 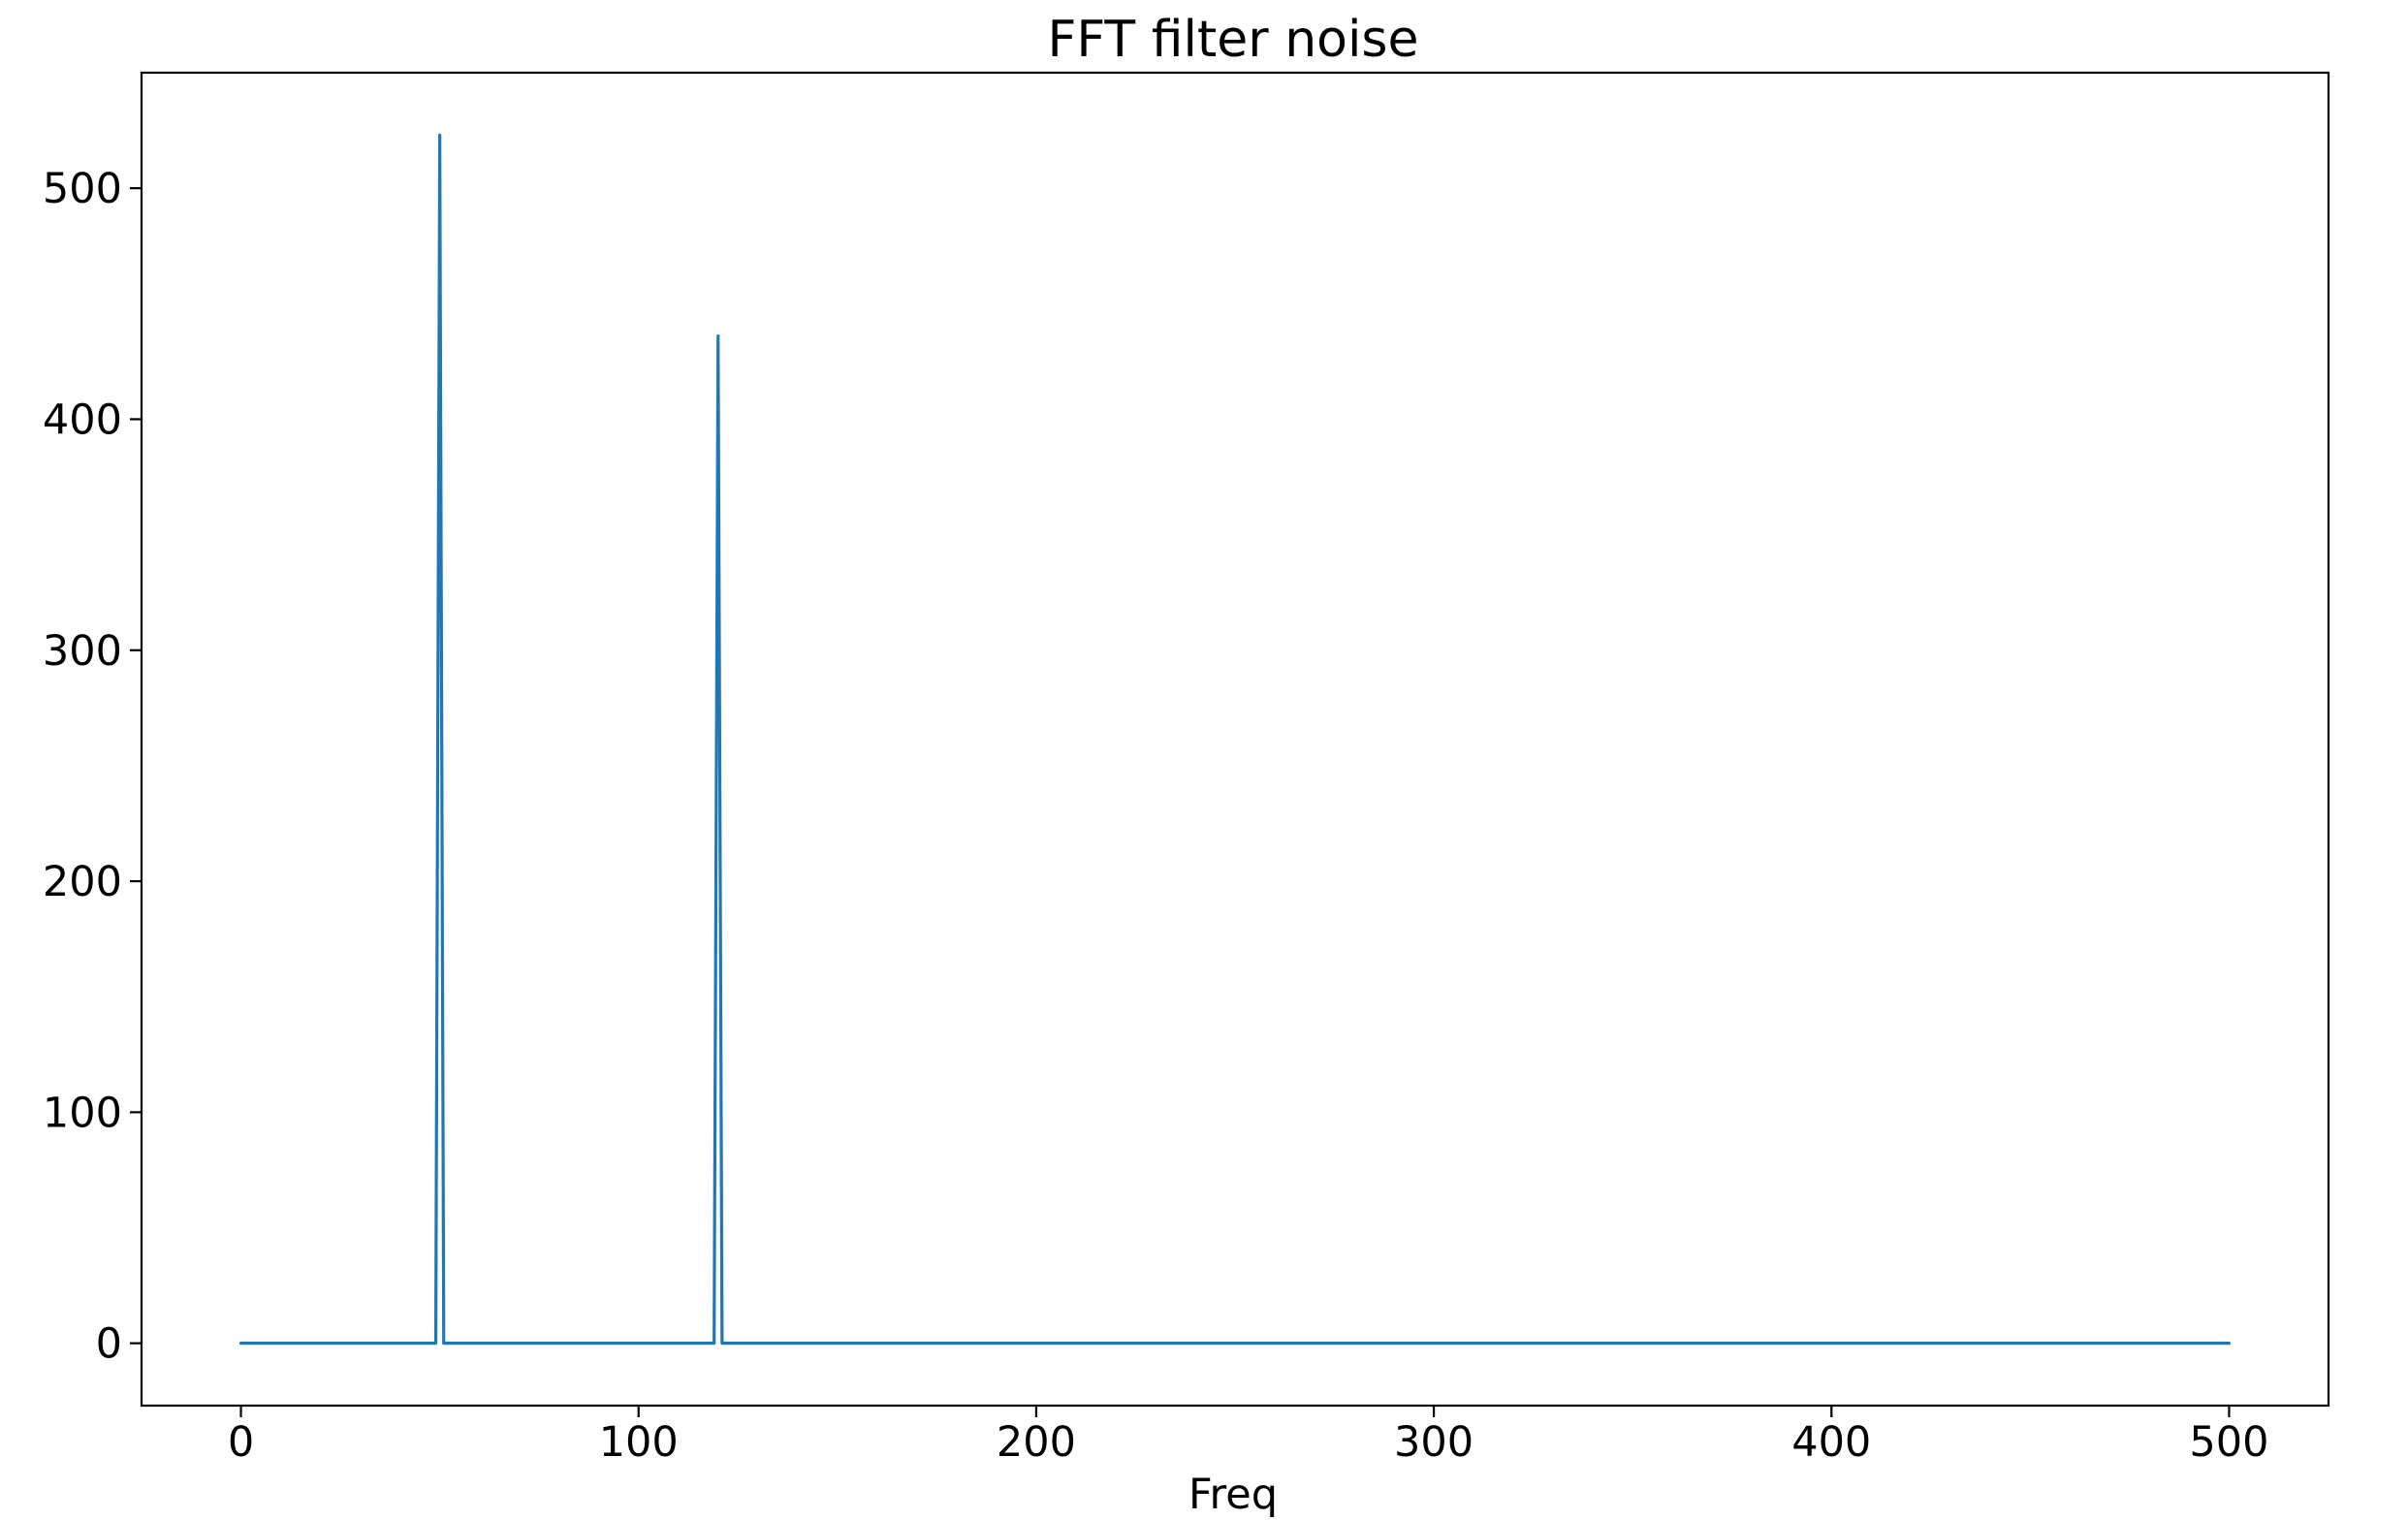 I want to click on chart-title: FFT filter noise, so click(x=1233, y=40).